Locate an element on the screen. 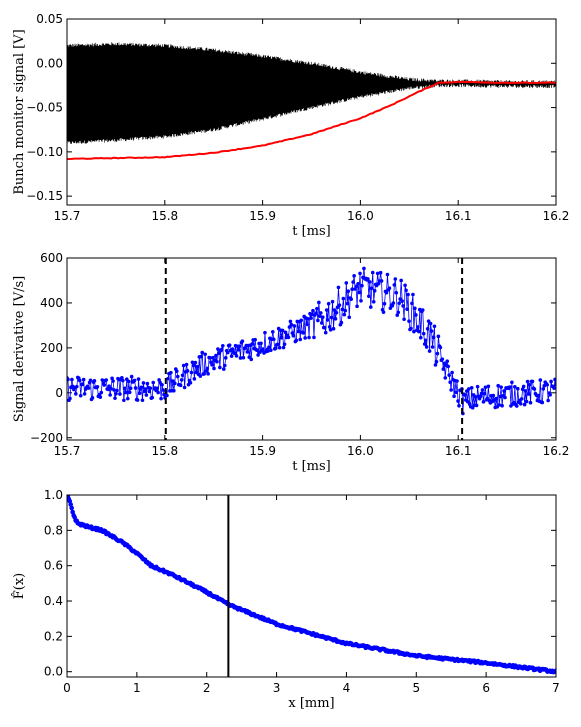 This screenshot has width=581, height=727. x-tick-label: 15.8 is located at coordinates (164, 216).